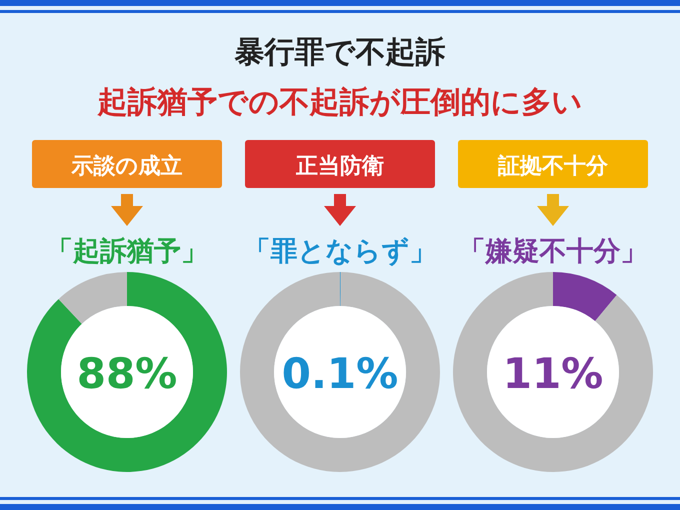 The image size is (680, 510). I want to click on text: 起訴猶予での不起訴が圧倒的に多い, so click(339, 102).